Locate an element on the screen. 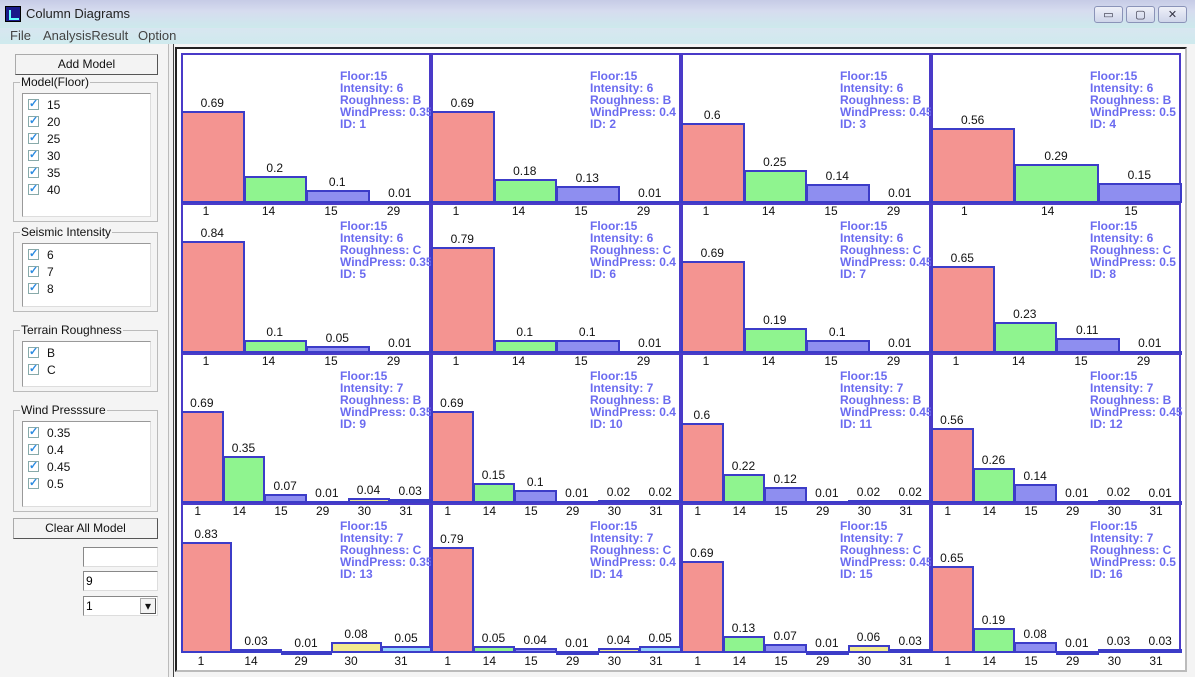  text-field-2: 9 is located at coordinates (120, 581).